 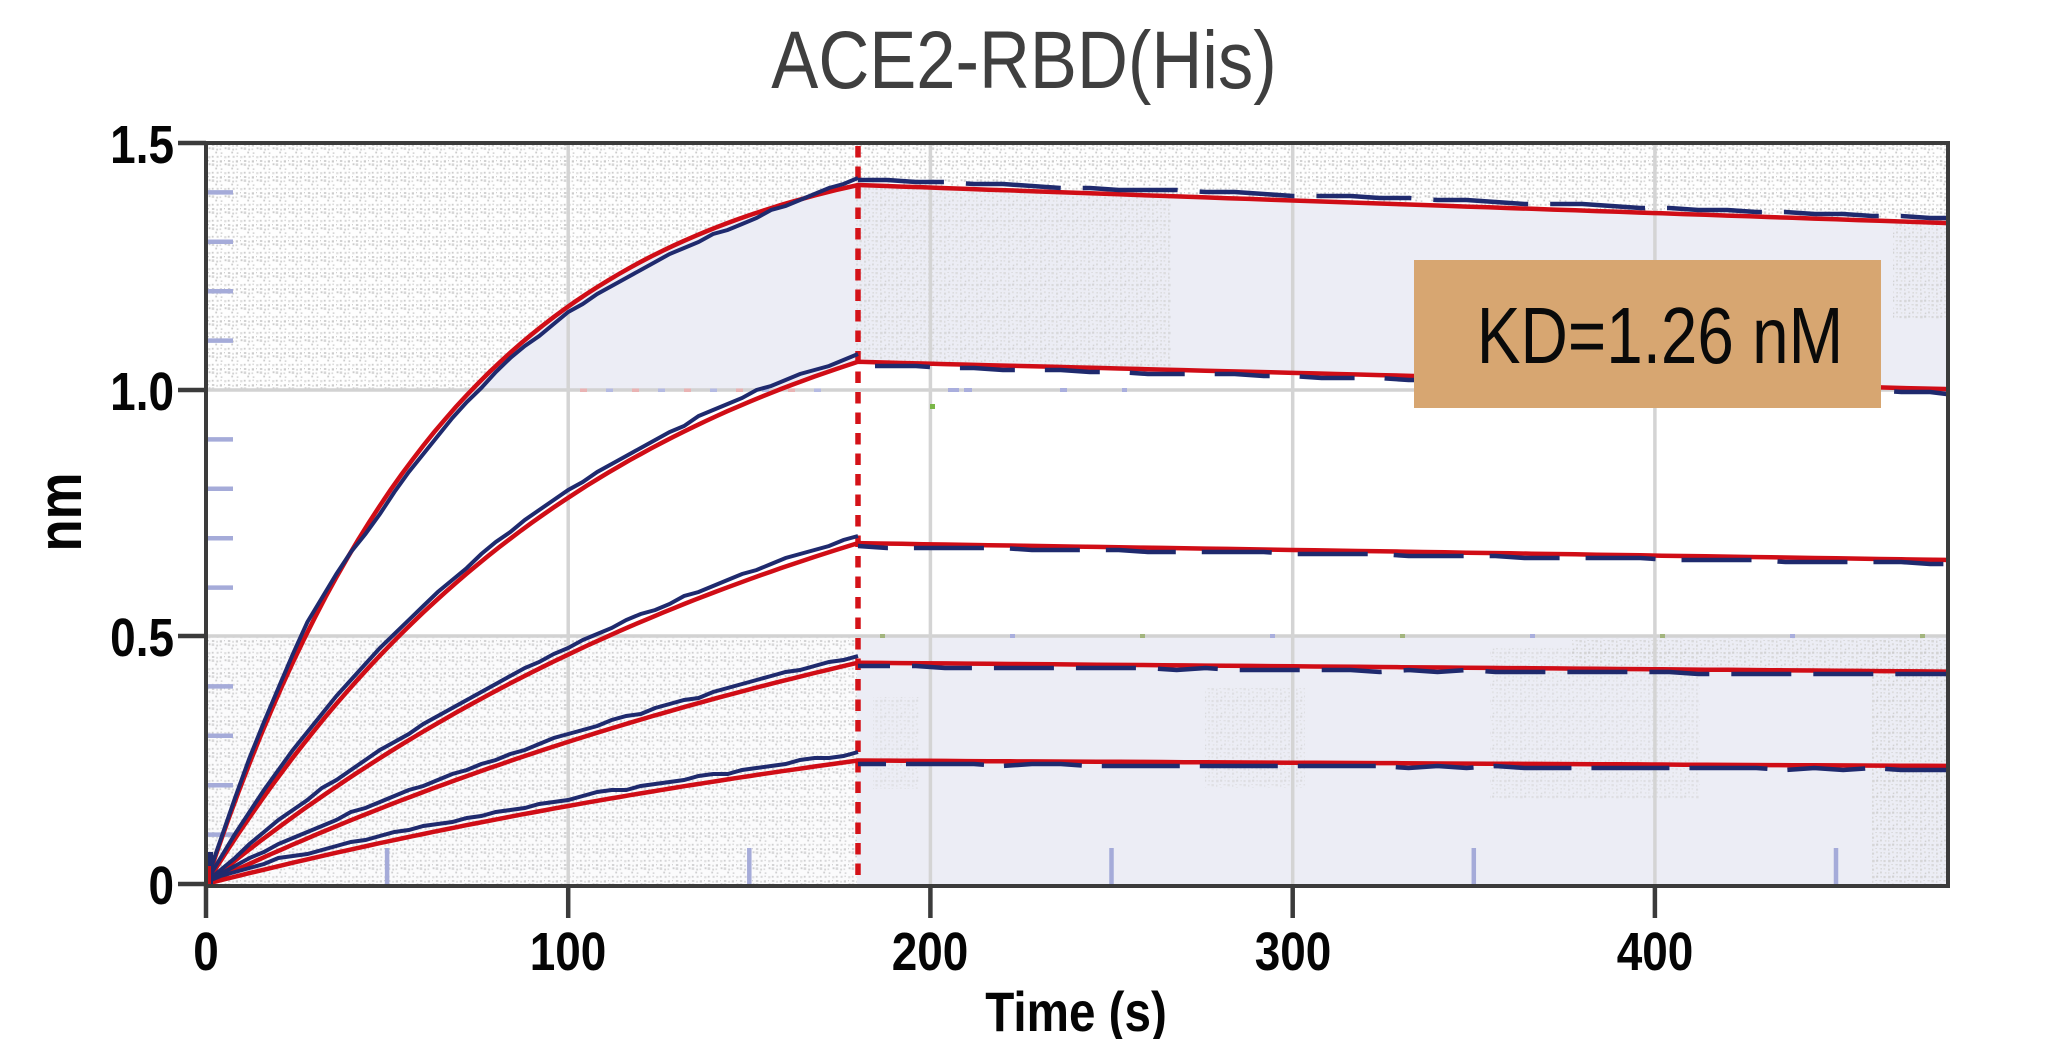 What do you see at coordinates (930, 952) in the screenshot?
I see `svg-text: 200` at bounding box center [930, 952].